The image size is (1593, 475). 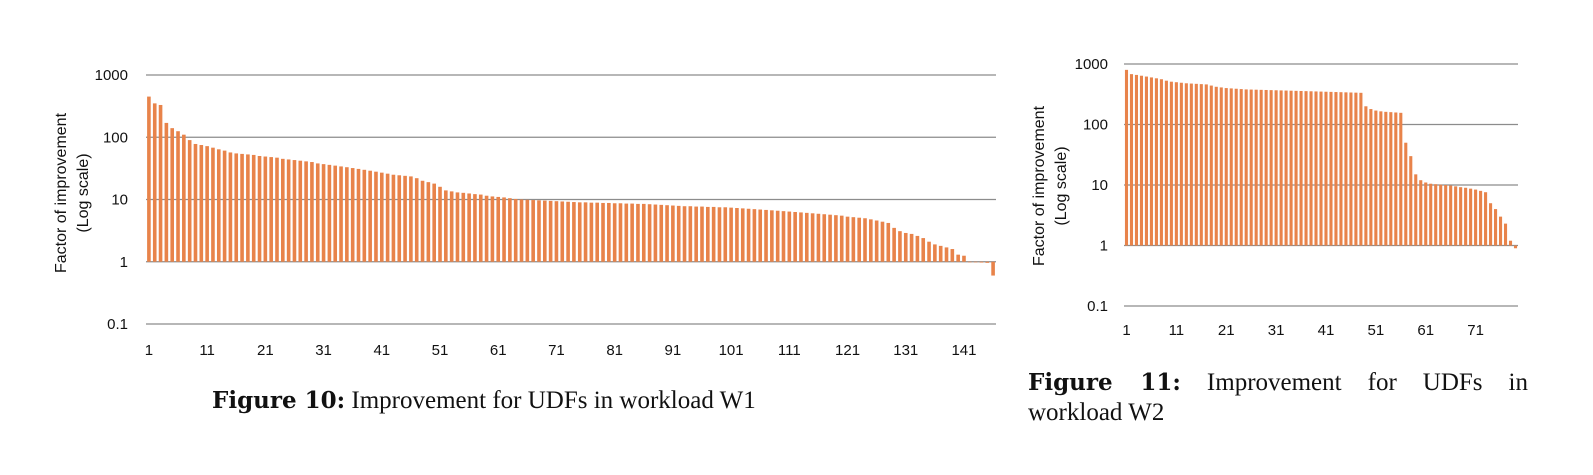 I want to click on figure-label: Figure 10:, so click(x=279, y=400).